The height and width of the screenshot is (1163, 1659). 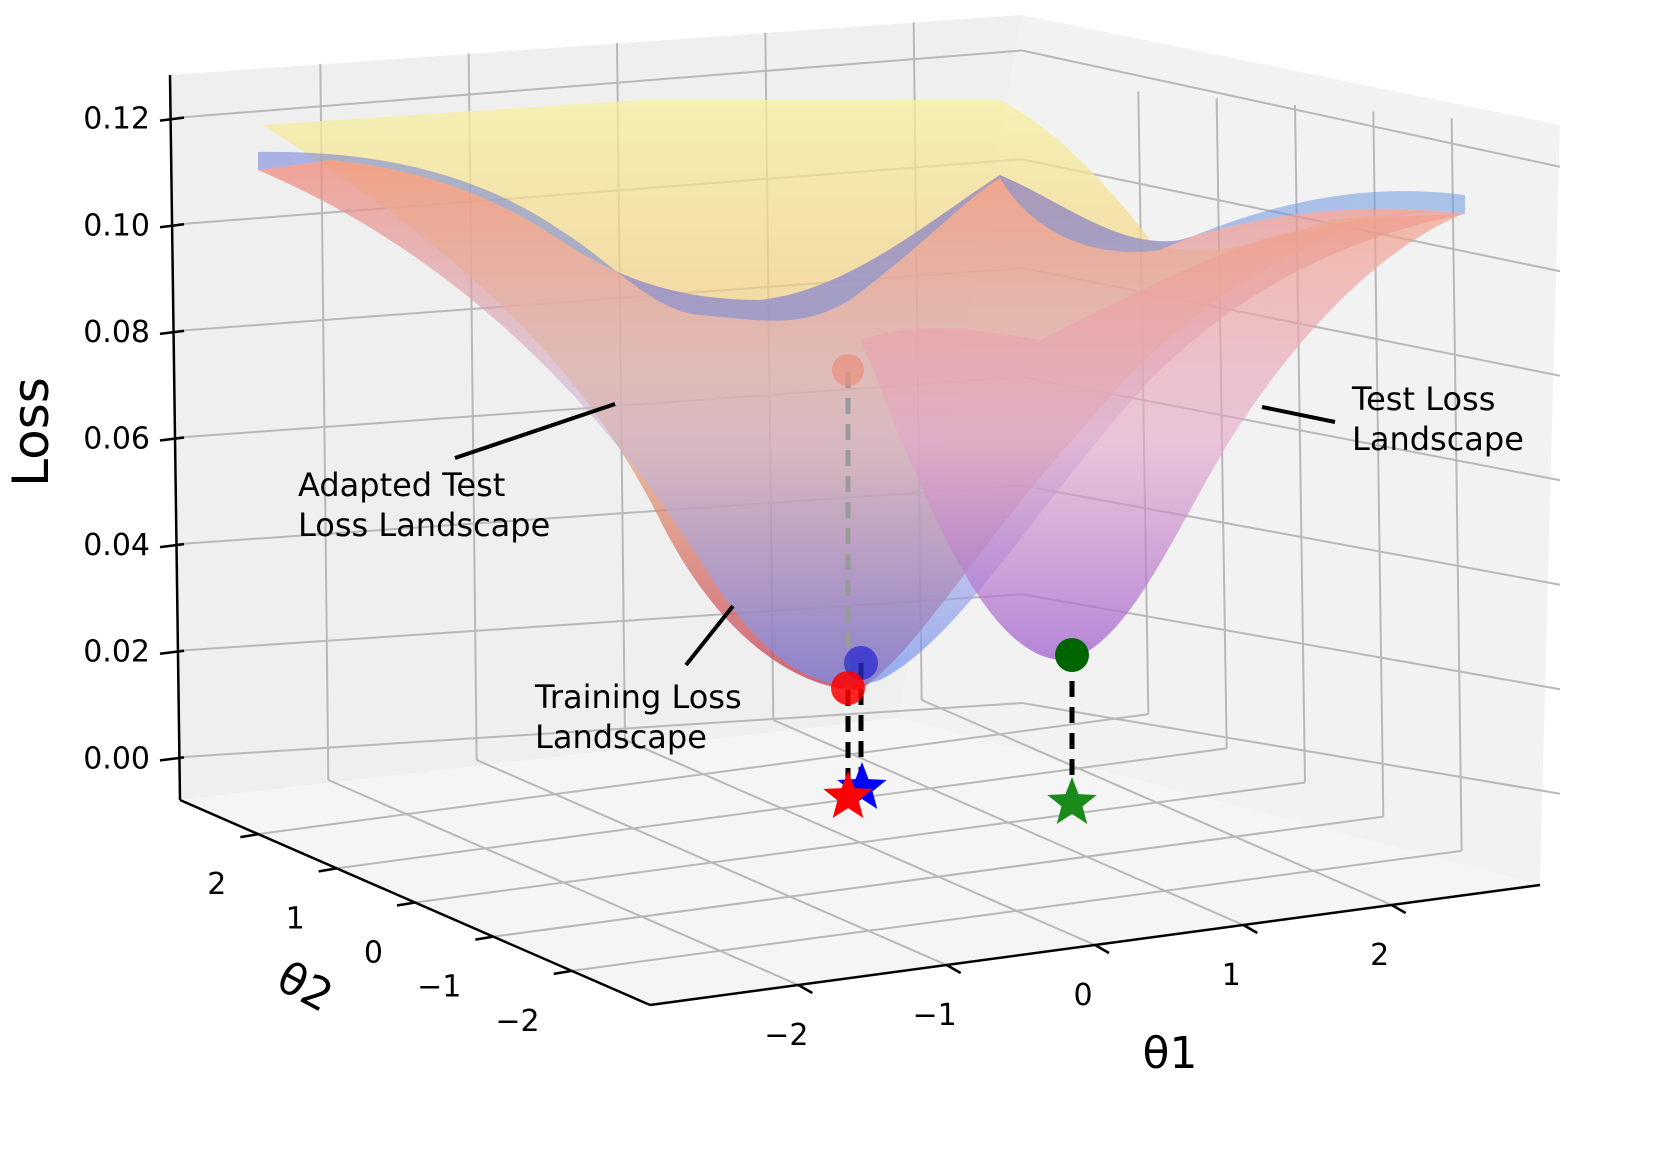 What do you see at coordinates (1072, 800) in the screenshot?
I see `green-star-marker` at bounding box center [1072, 800].